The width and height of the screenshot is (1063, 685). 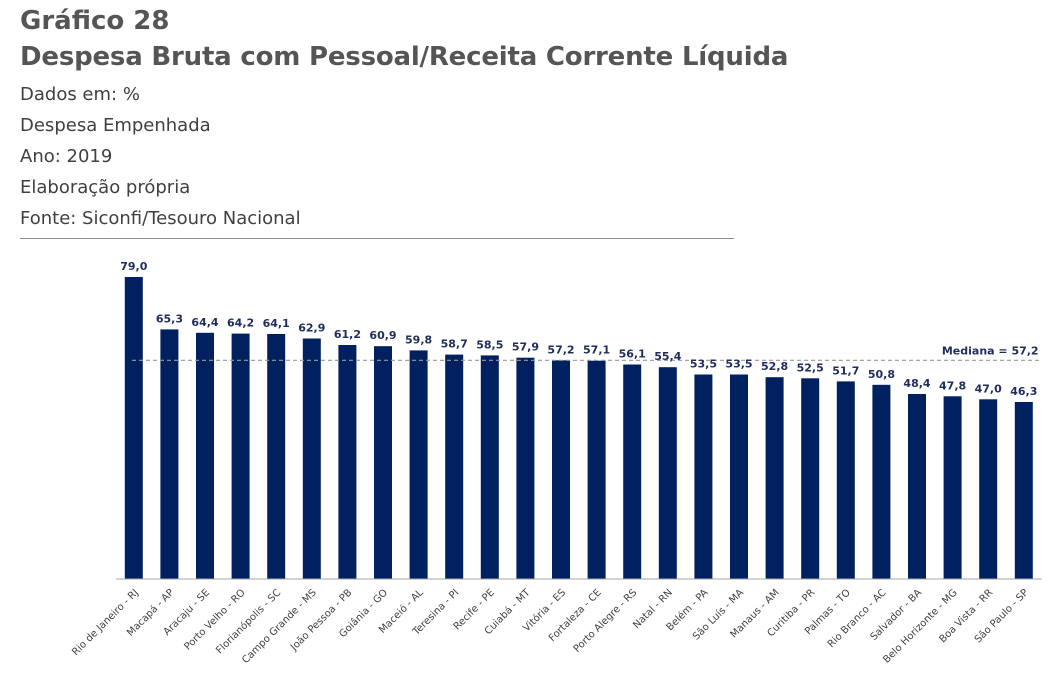 I want to click on category-label: João Pessoa - PB, so click(x=321, y=620).